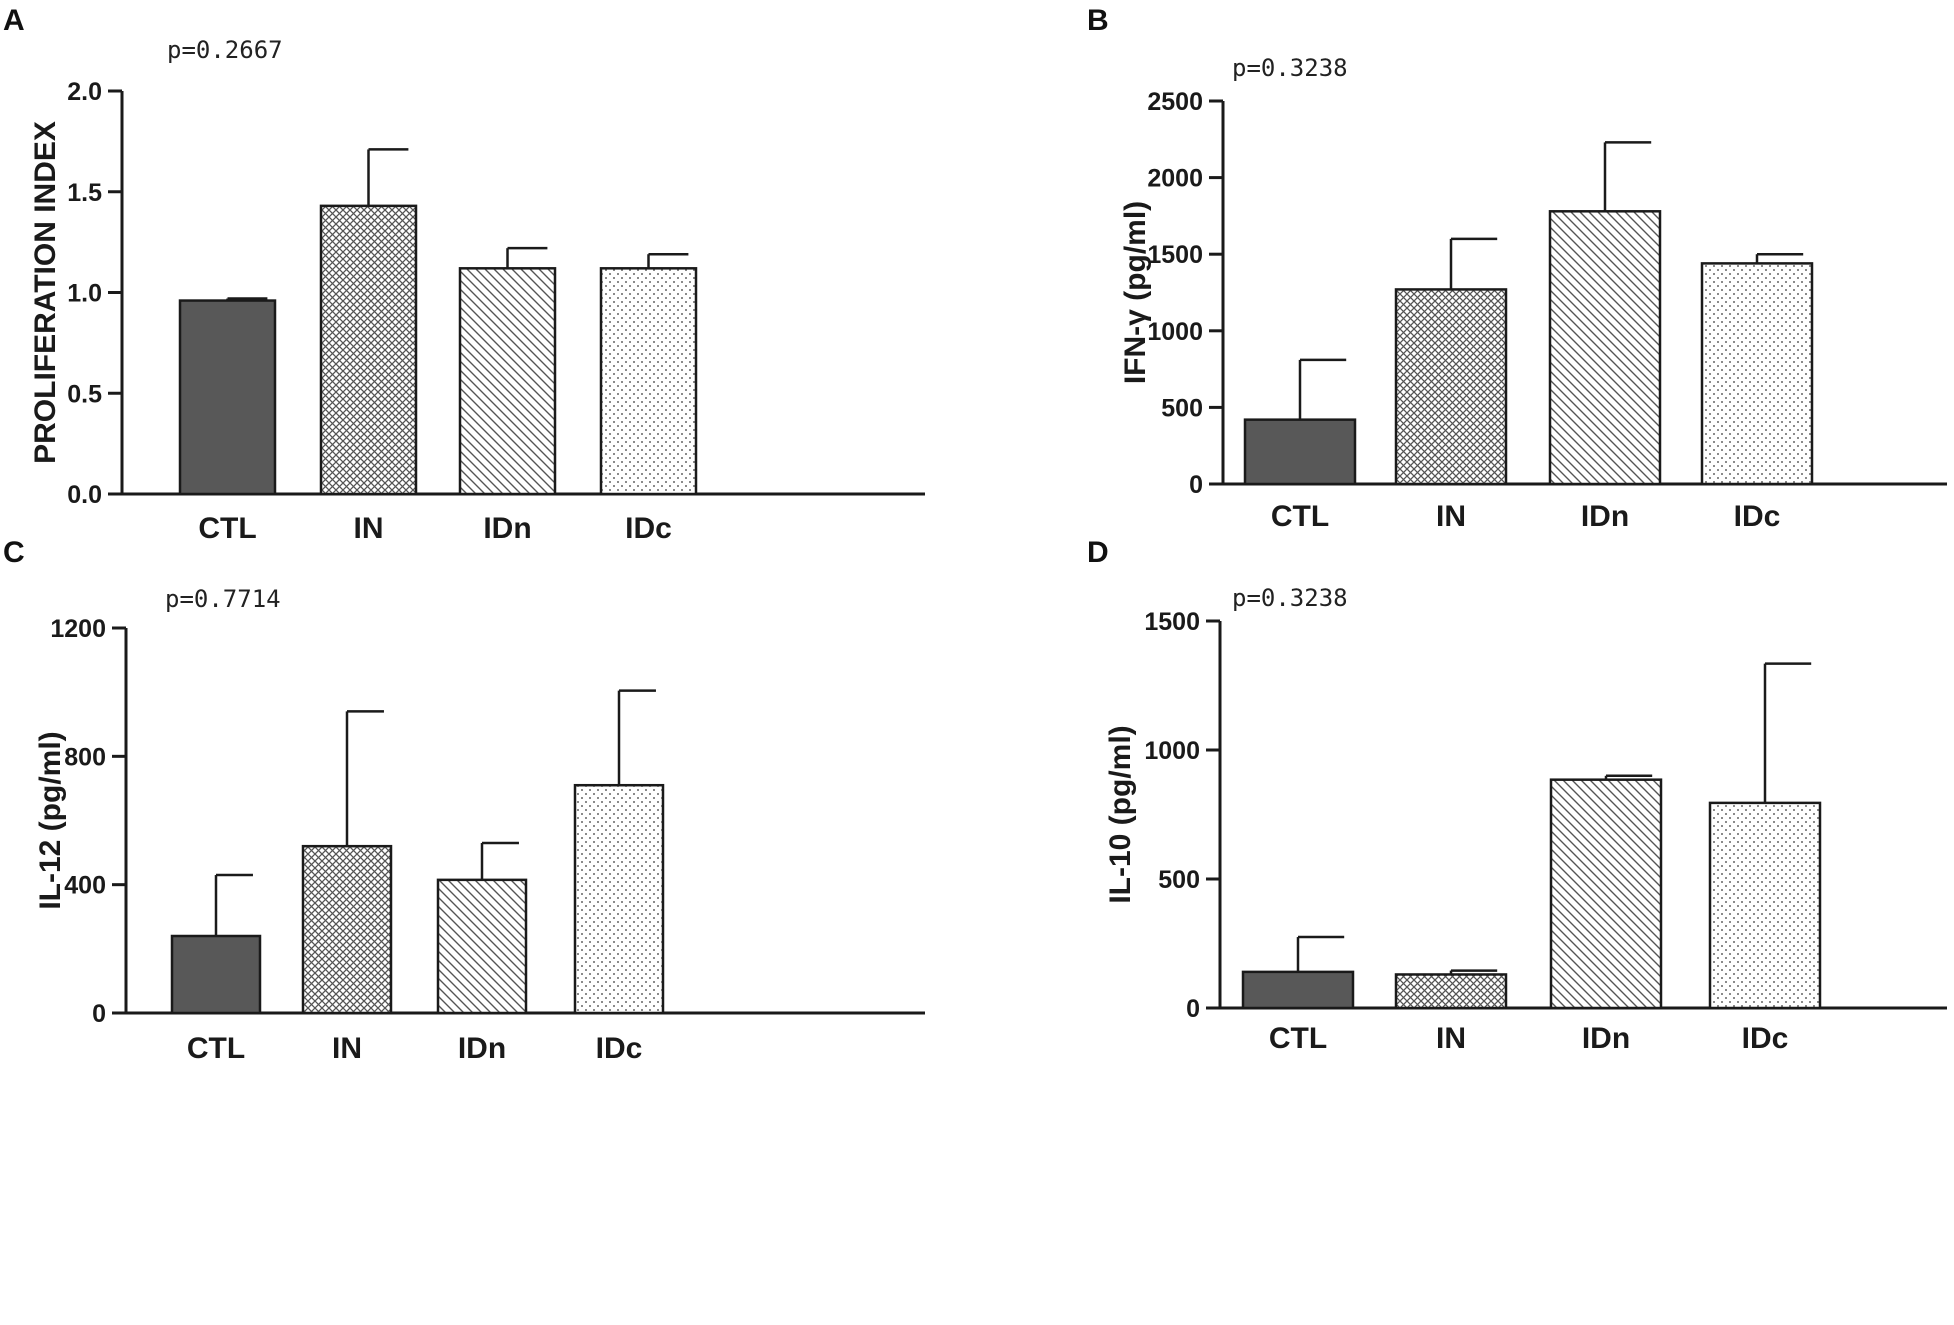 The width and height of the screenshot is (1954, 1325). I want to click on y-tick-label: 2.0, so click(84, 92).